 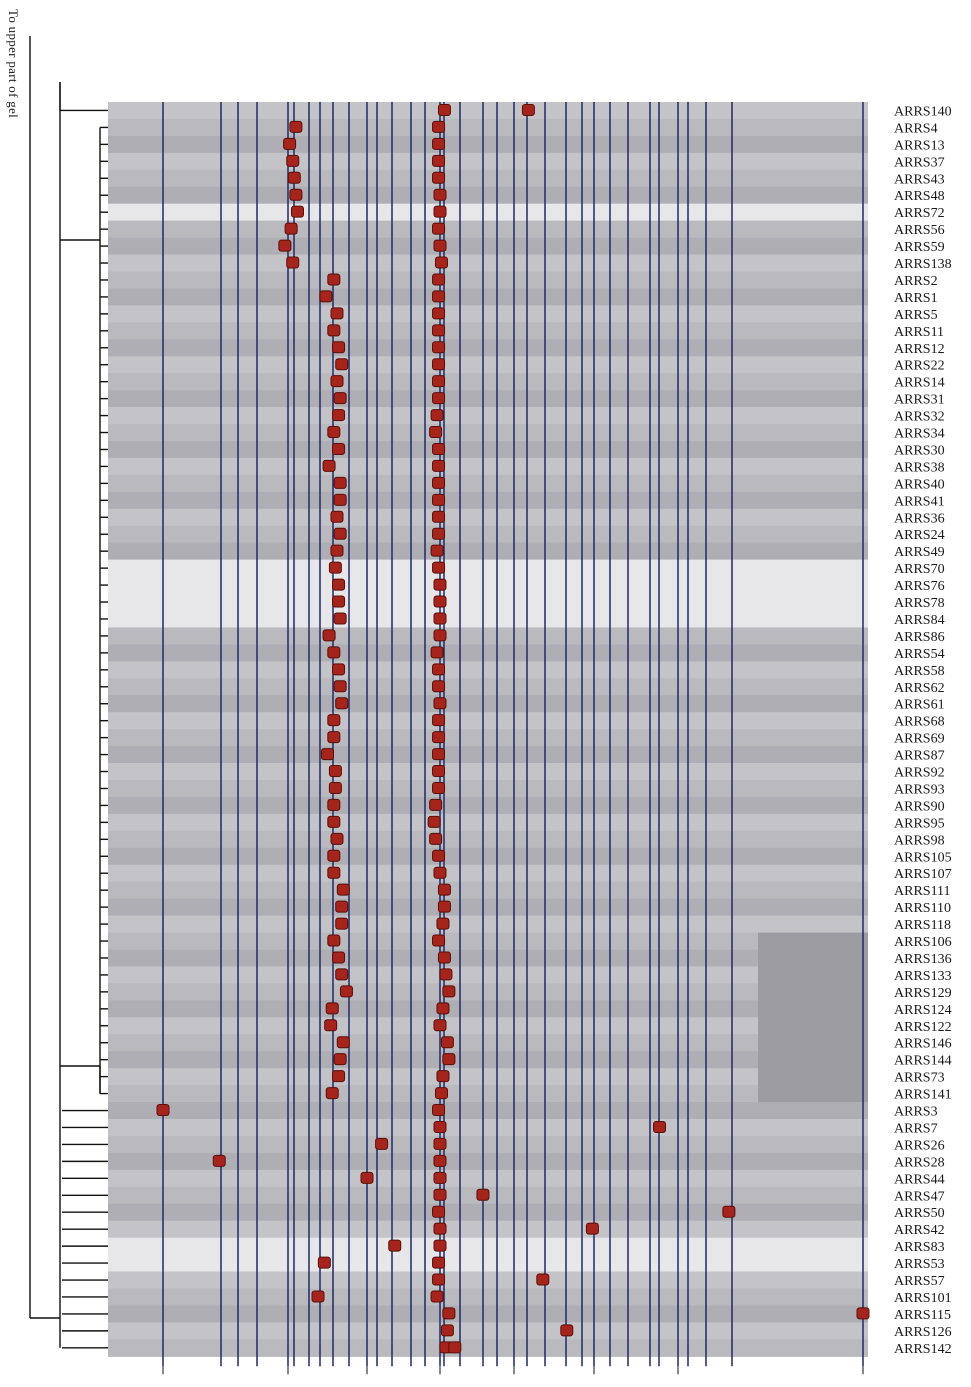 I want to click on lane-label: ARRS1, so click(x=916, y=298).